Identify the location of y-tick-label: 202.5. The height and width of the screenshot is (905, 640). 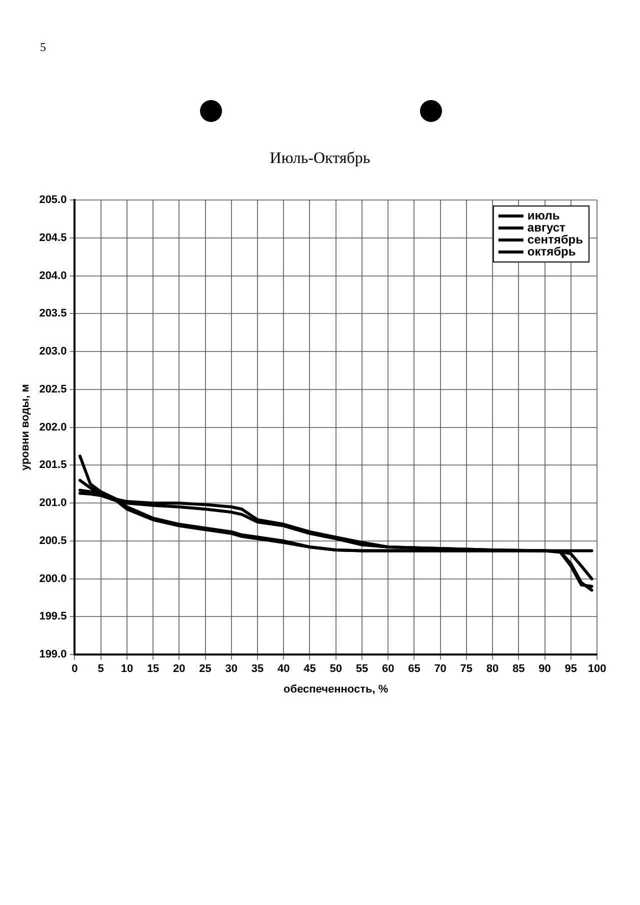
(53, 389).